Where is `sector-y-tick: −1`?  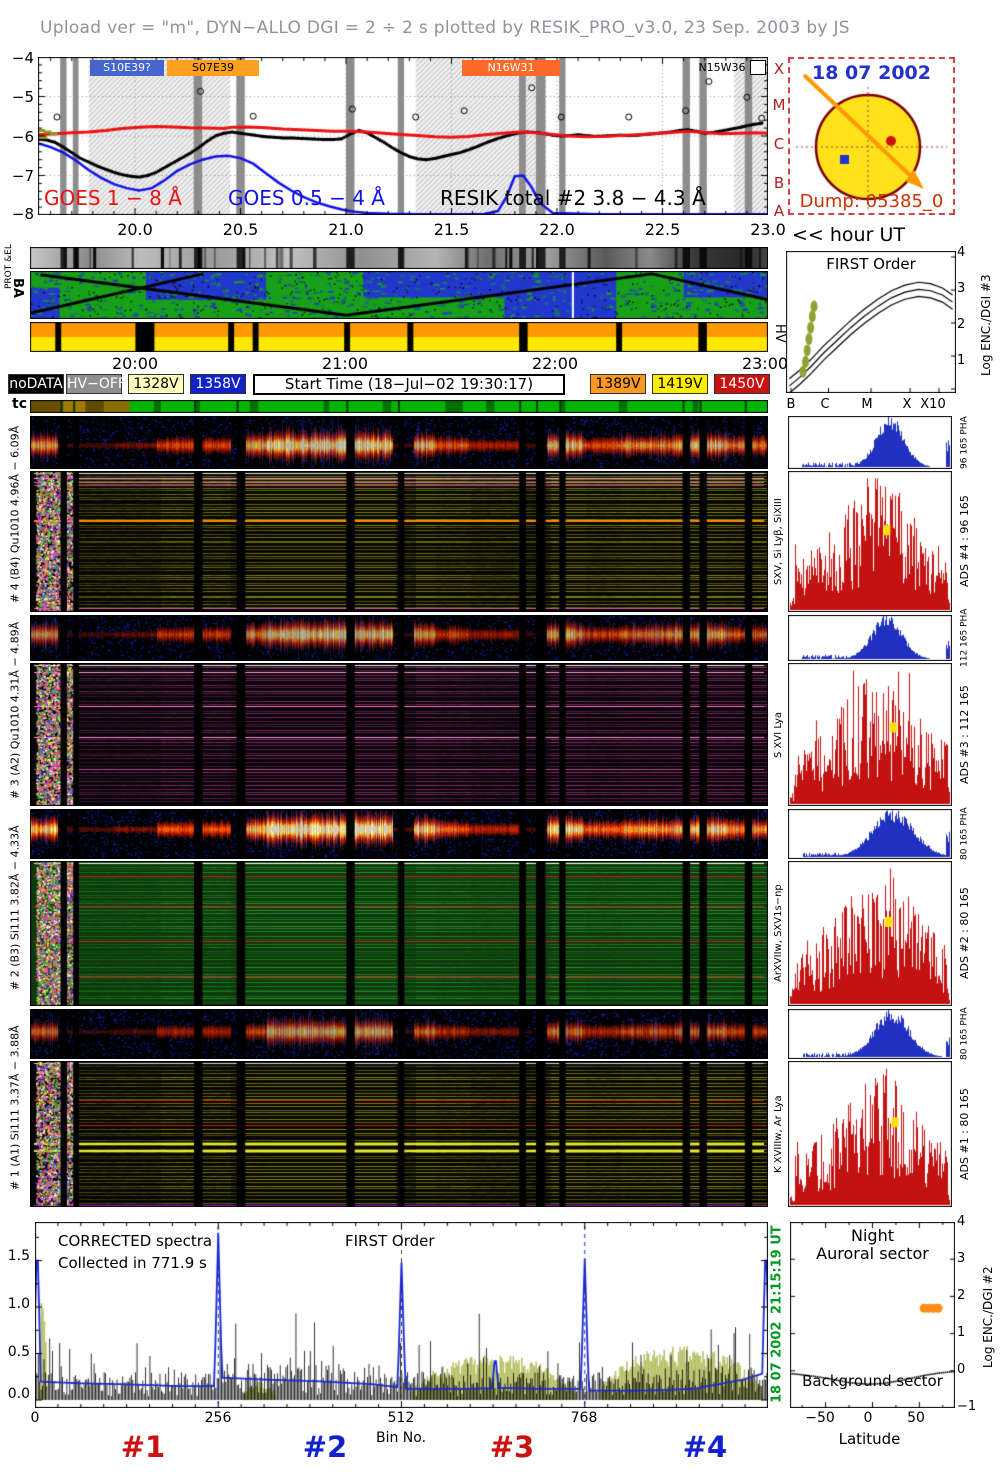
sector-y-tick: −1 is located at coordinates (967, 1406).